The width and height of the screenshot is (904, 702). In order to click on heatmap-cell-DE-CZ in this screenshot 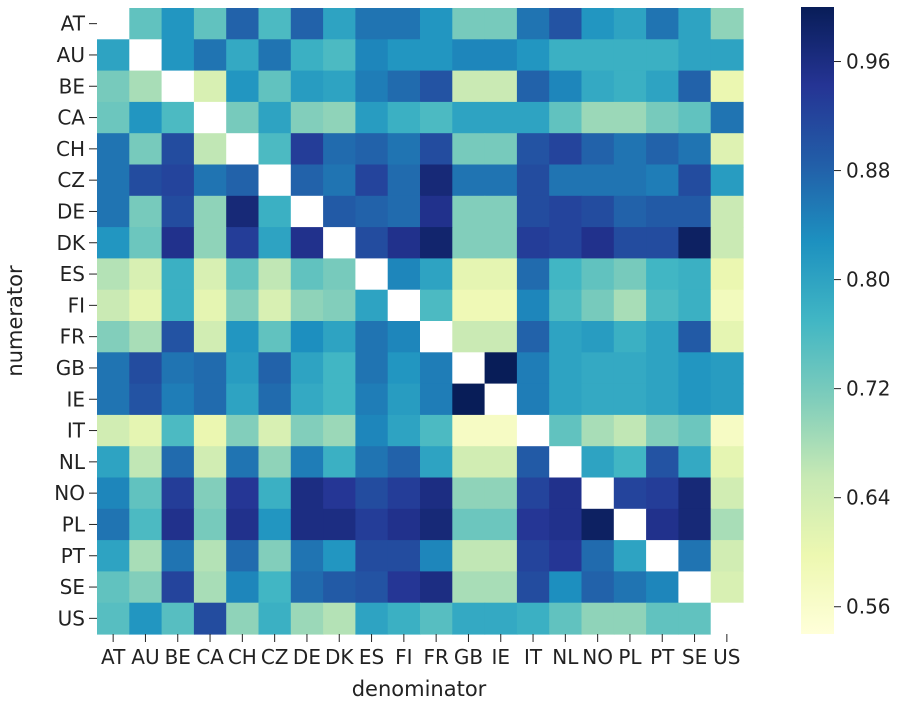, I will do `click(275, 211)`.